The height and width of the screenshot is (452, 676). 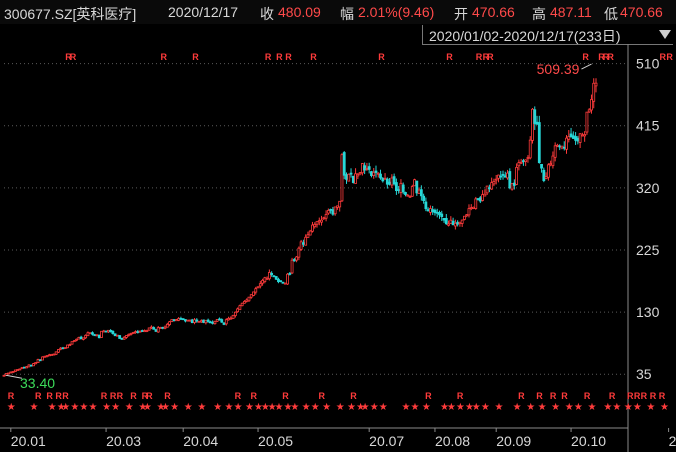 What do you see at coordinates (386, 441) in the screenshot?
I see `x-tick-label: 20.07` at bounding box center [386, 441].